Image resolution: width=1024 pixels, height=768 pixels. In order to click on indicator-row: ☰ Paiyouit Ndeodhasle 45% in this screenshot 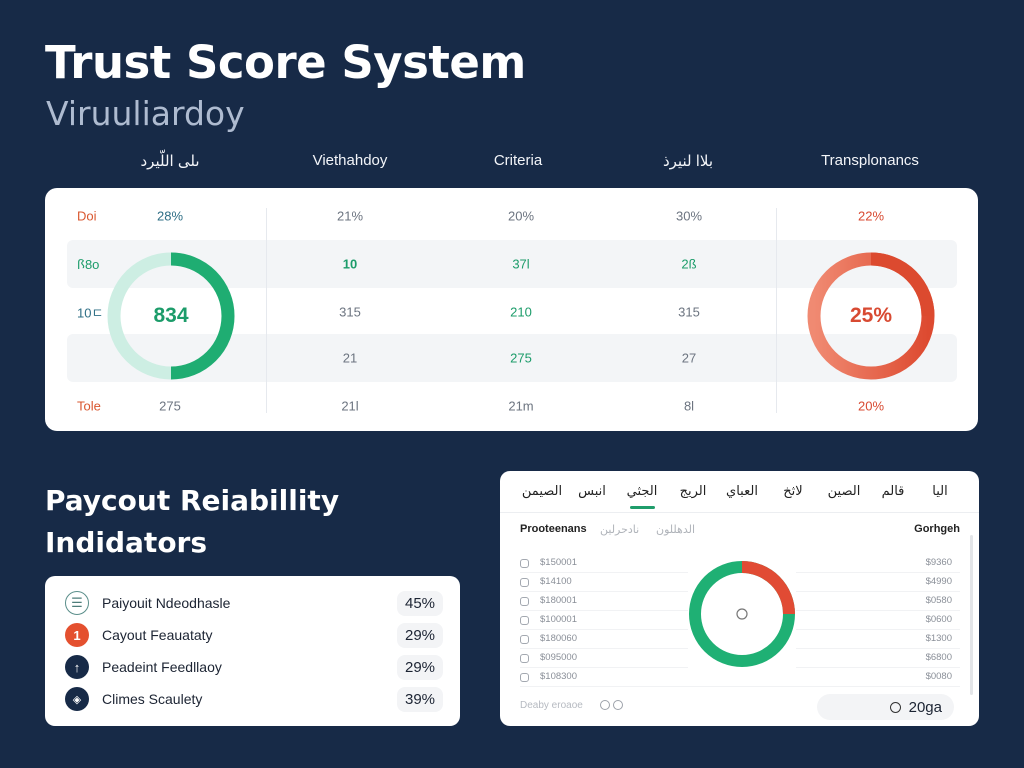, I will do `click(254, 603)`.